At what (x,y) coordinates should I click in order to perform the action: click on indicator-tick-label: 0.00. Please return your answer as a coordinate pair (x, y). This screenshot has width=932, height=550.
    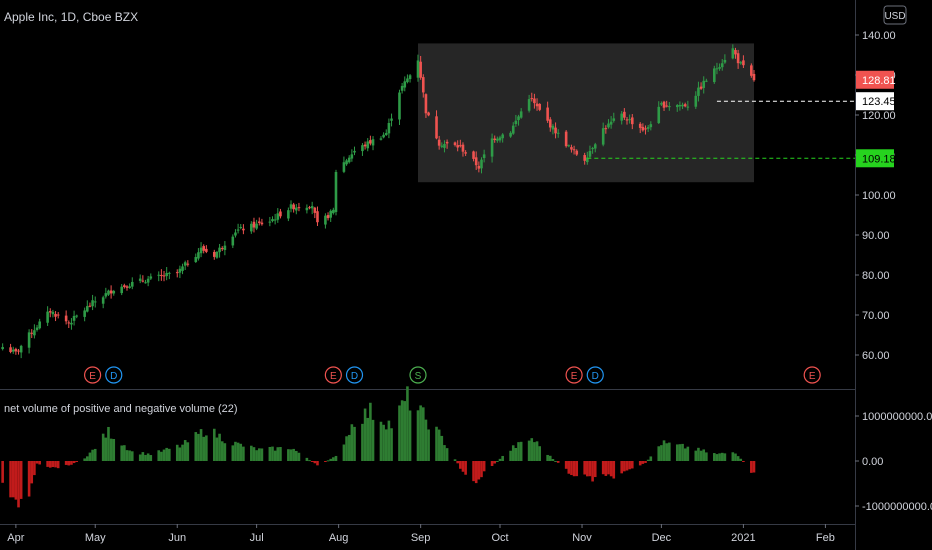
    Looking at the image, I should click on (872, 462).